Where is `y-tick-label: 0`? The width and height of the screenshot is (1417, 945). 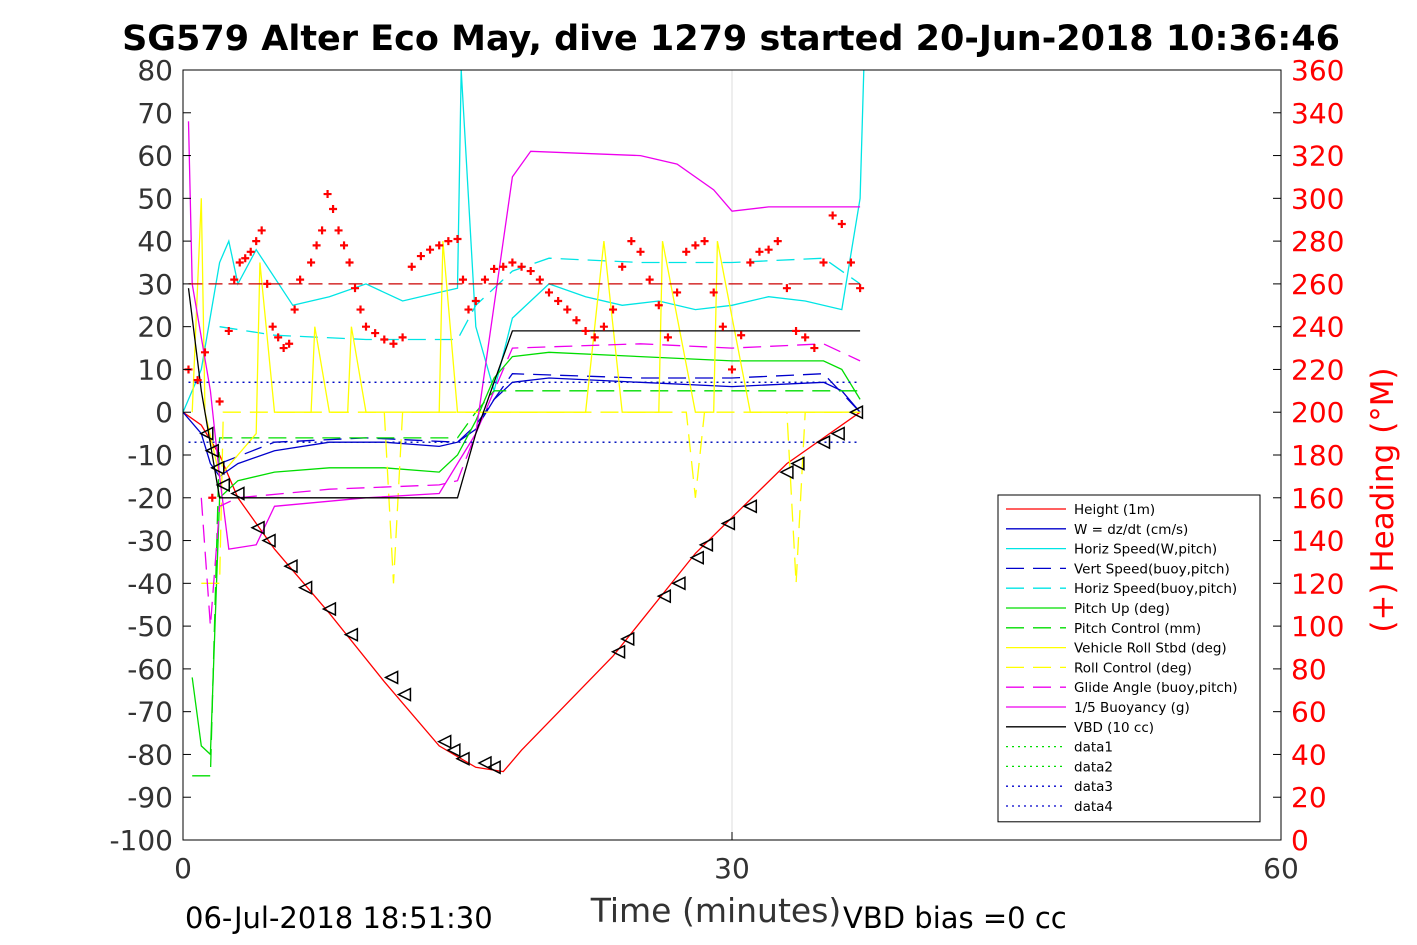 y-tick-label: 0 is located at coordinates (164, 412).